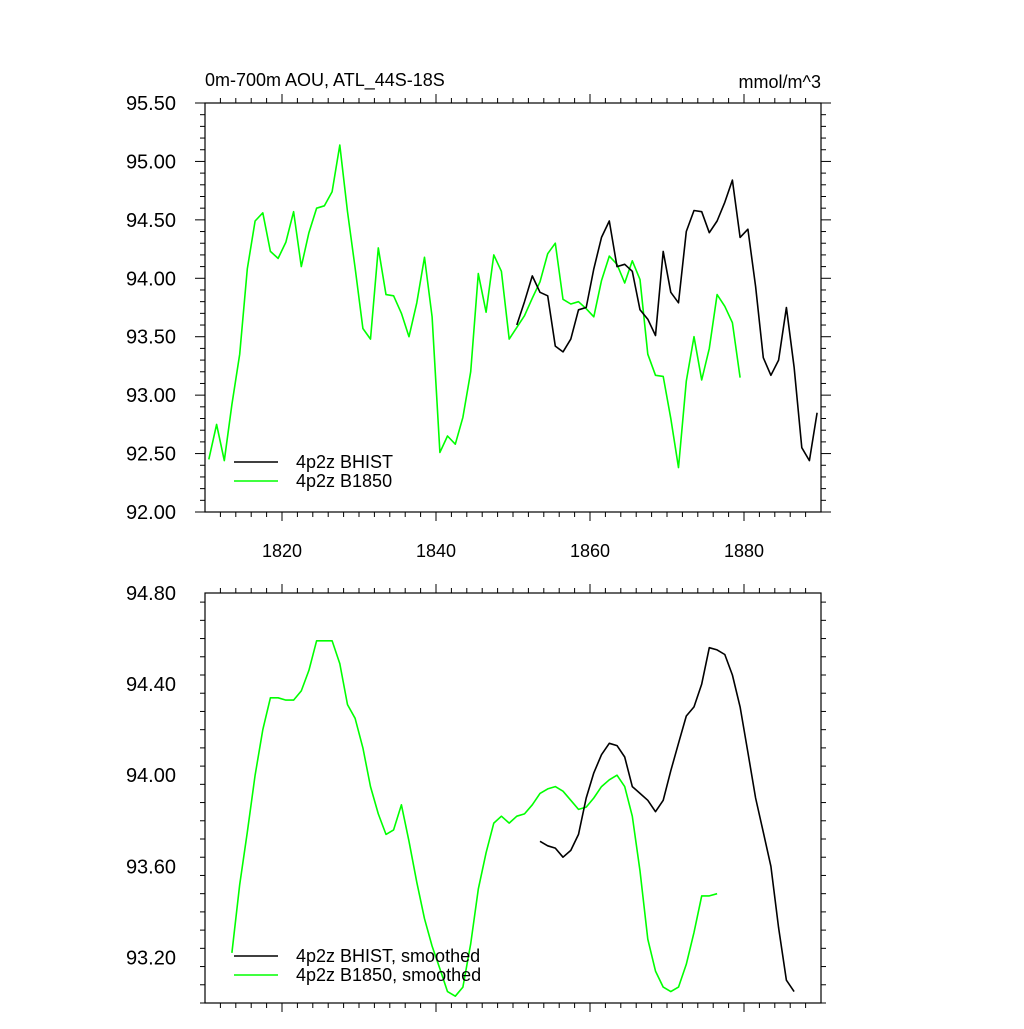 The width and height of the screenshot is (1024, 1029). Describe the element at coordinates (151, 396) in the screenshot. I see `y-tick-label: 93.00` at that location.